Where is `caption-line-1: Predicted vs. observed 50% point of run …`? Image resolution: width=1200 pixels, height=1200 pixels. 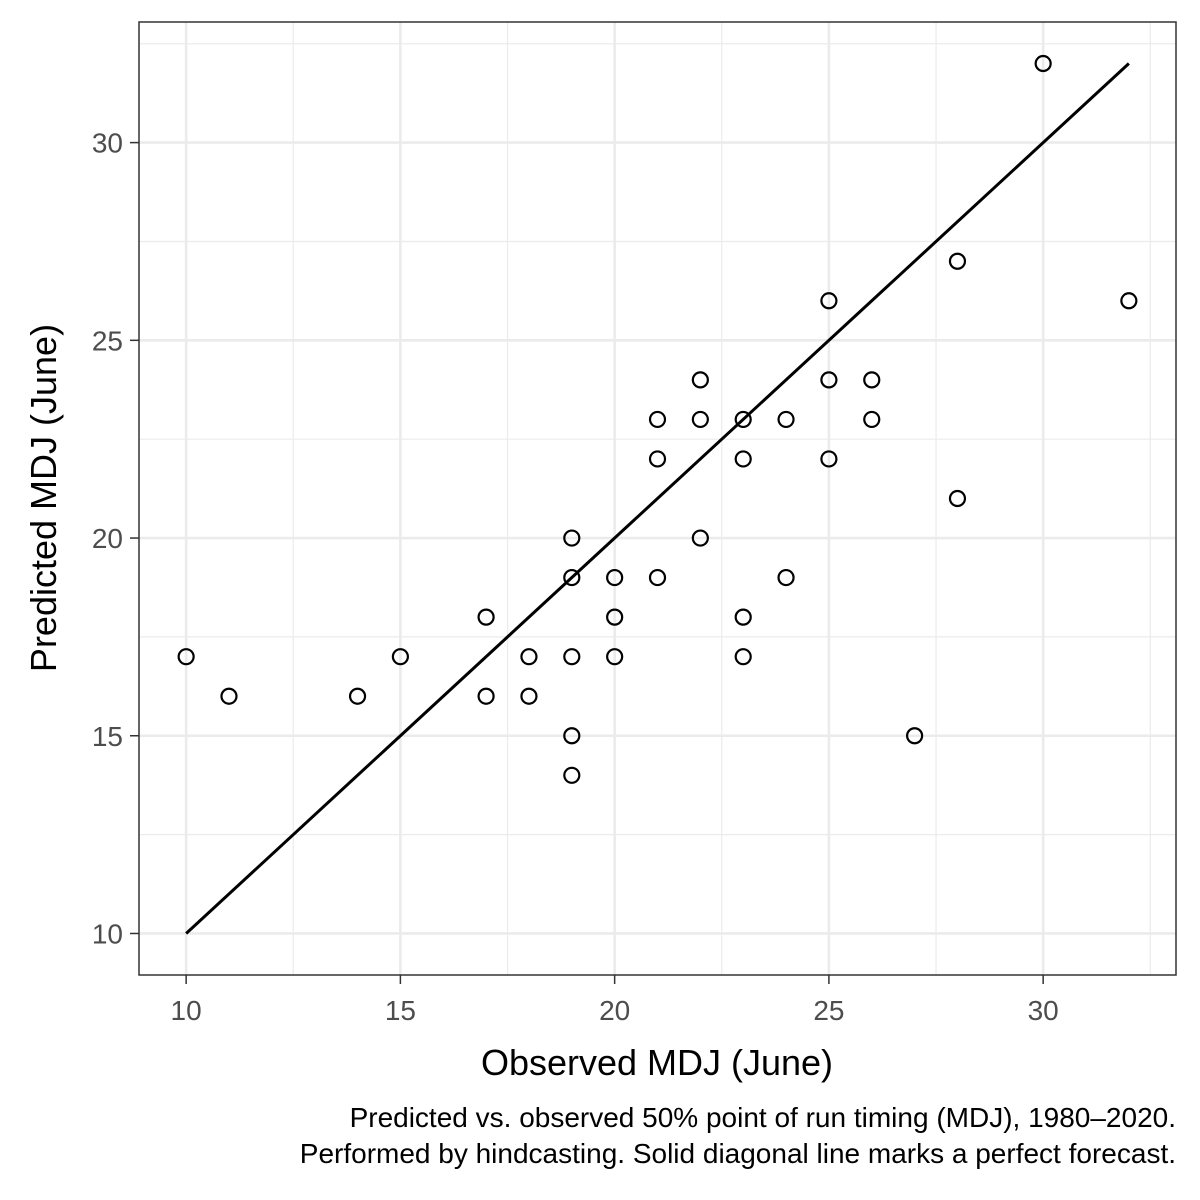
caption-line-1: Predicted vs. observed 50% point of run … is located at coordinates (762, 1117).